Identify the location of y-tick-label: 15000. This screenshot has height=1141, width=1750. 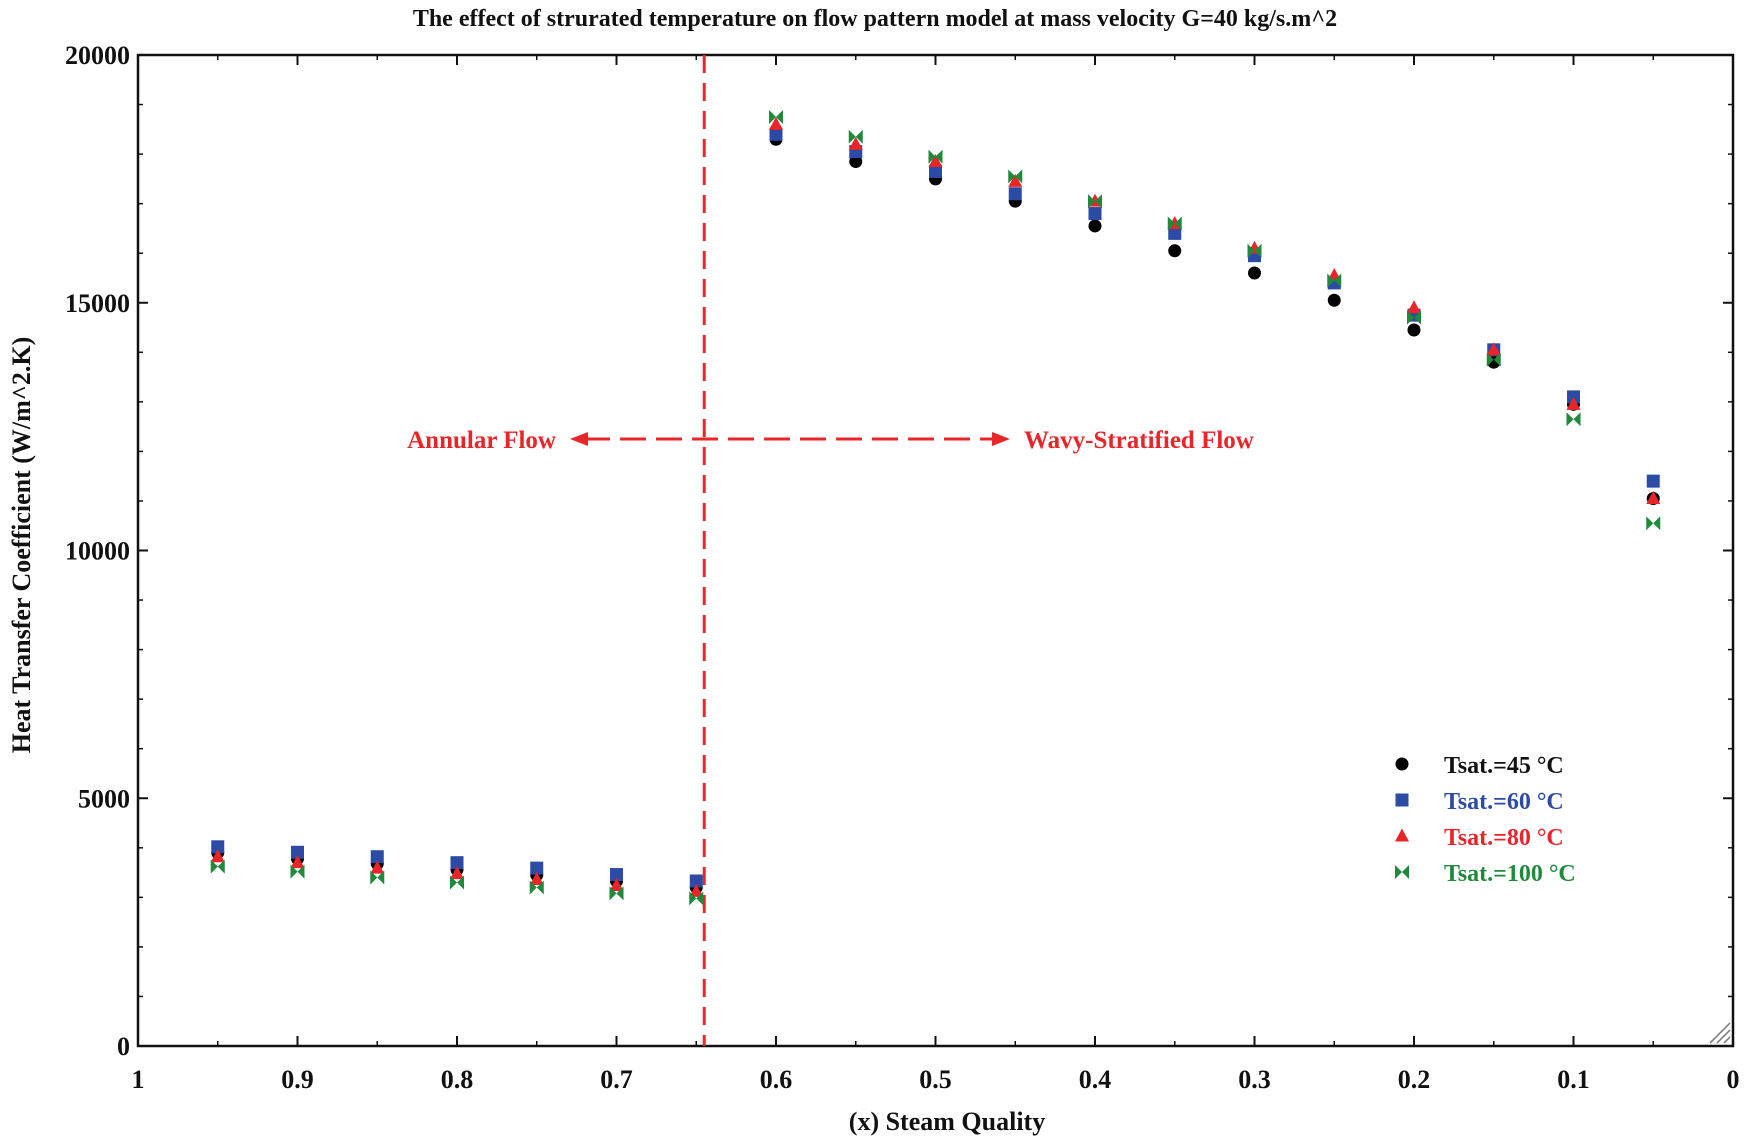
(97, 303).